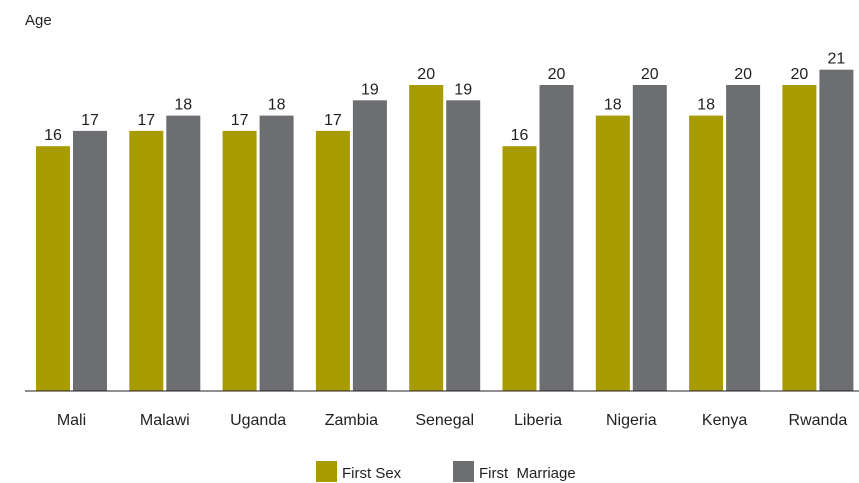  What do you see at coordinates (837, 59) in the screenshot?
I see `value-label: 21` at bounding box center [837, 59].